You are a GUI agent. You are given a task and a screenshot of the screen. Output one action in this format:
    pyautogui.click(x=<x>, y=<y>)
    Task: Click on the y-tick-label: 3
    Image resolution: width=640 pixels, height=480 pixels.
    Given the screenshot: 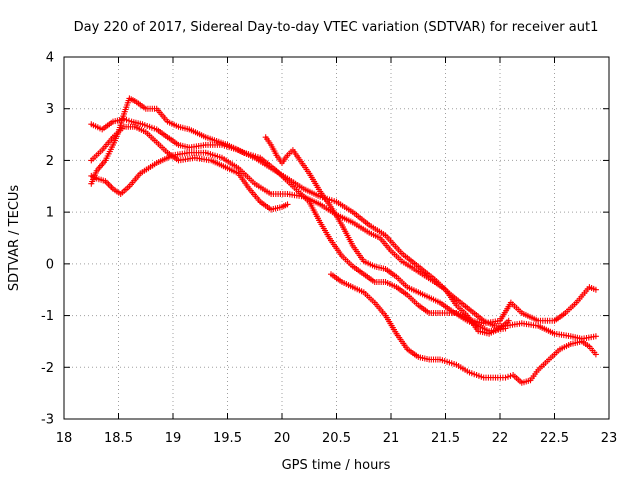 What is the action you would take?
    pyautogui.click(x=50, y=109)
    